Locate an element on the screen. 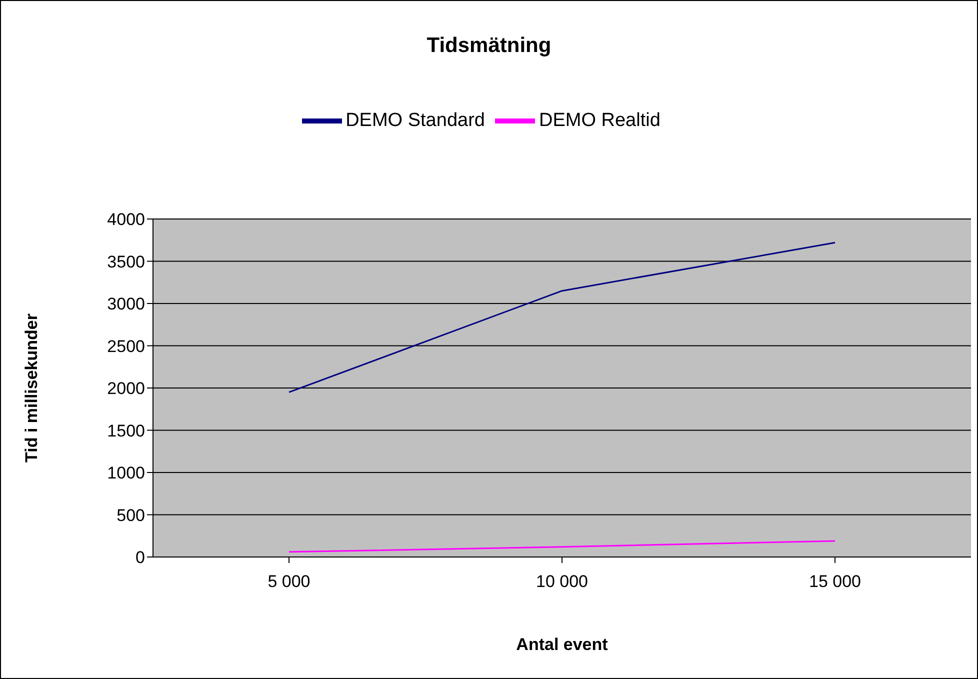  y-tick-label: 3000 is located at coordinates (126, 304).